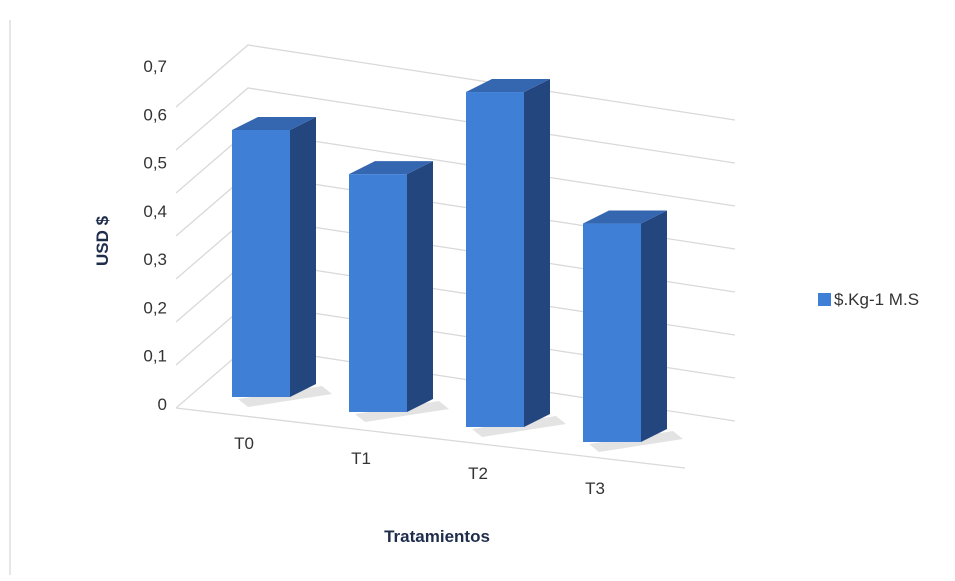 The image size is (955, 581). Describe the element at coordinates (155, 307) in the screenshot. I see `y-tick-label: 0,2` at that location.